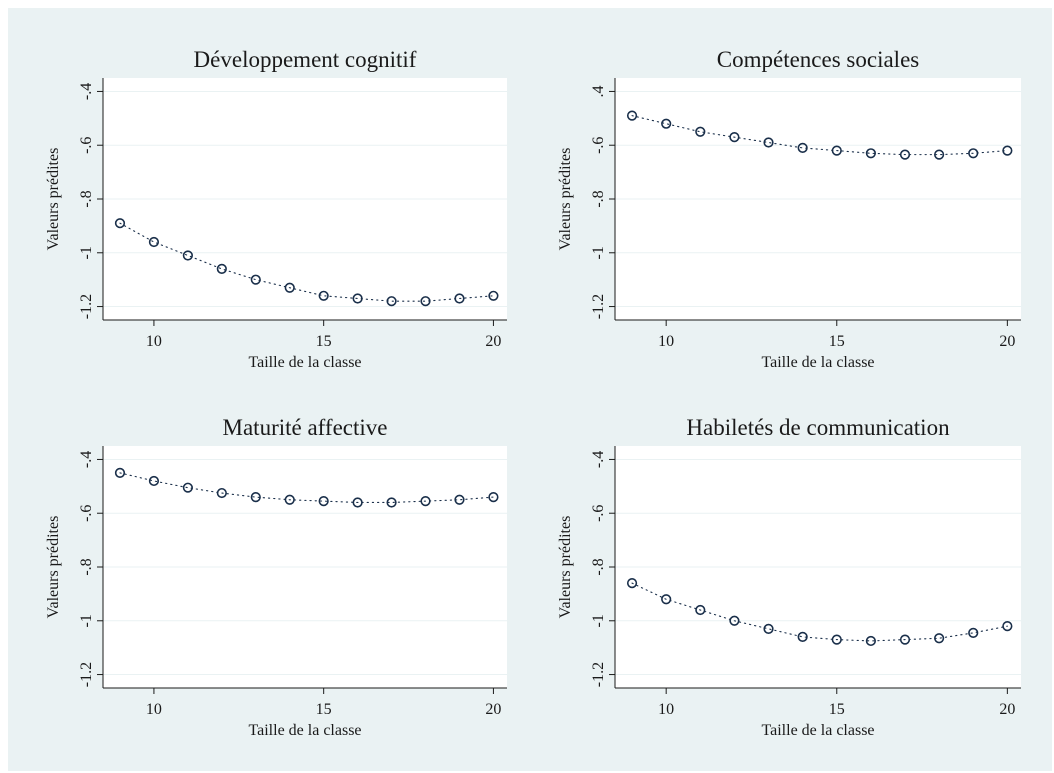 This screenshot has width=1054, height=773. Describe the element at coordinates (818, 59) in the screenshot. I see `panel-title: Compétences sociales` at that location.